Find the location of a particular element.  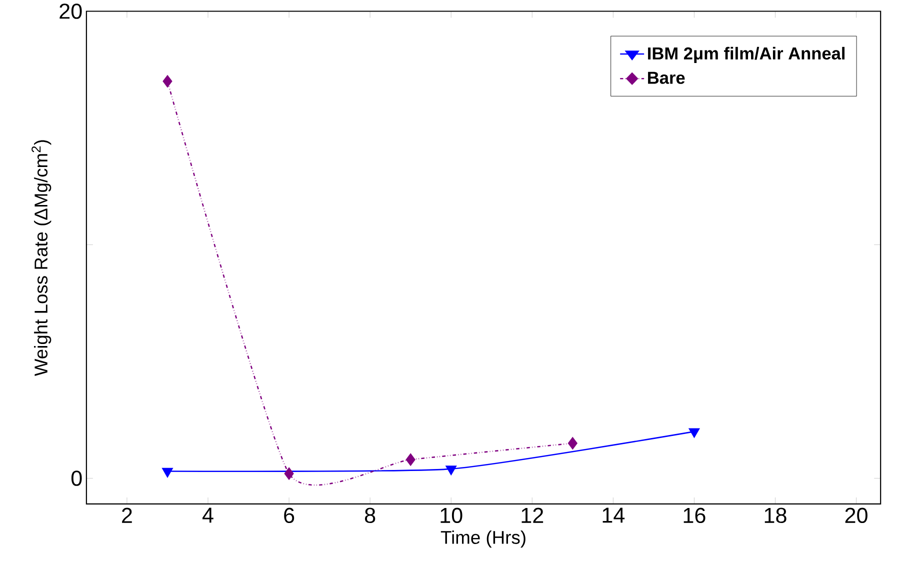

x-tick-label: 14 is located at coordinates (613, 515).